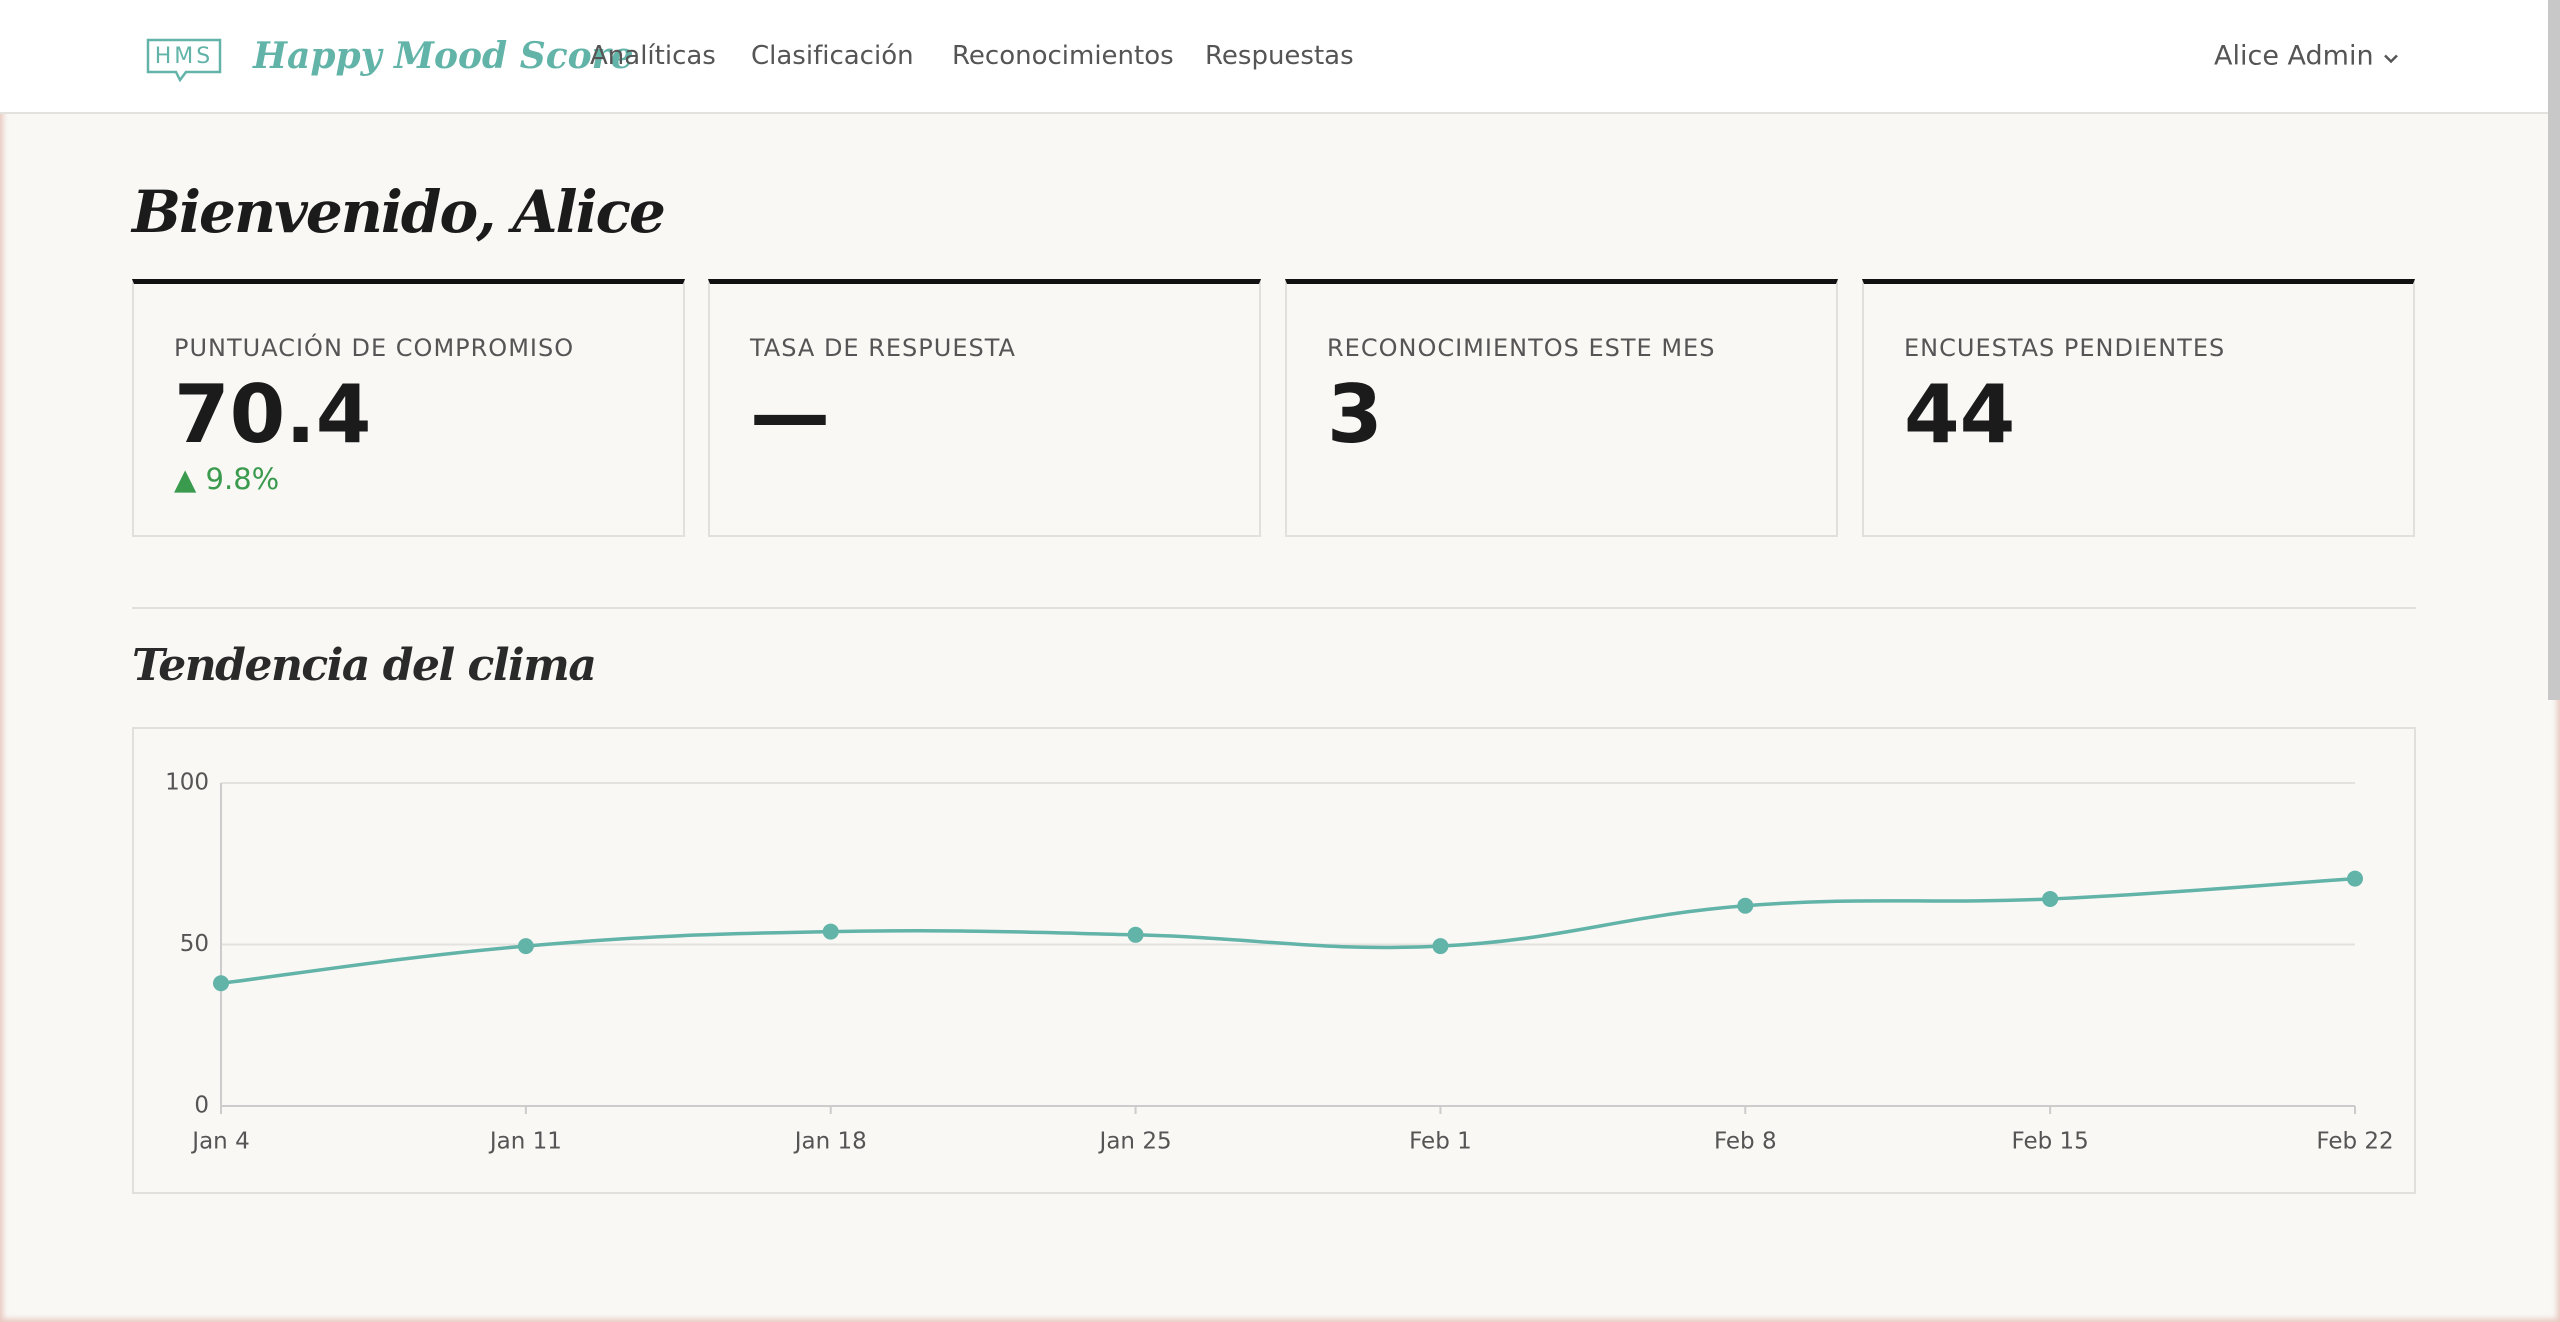 The image size is (2560, 1322). I want to click on x-tick-label: Jan 18, so click(830, 1142).